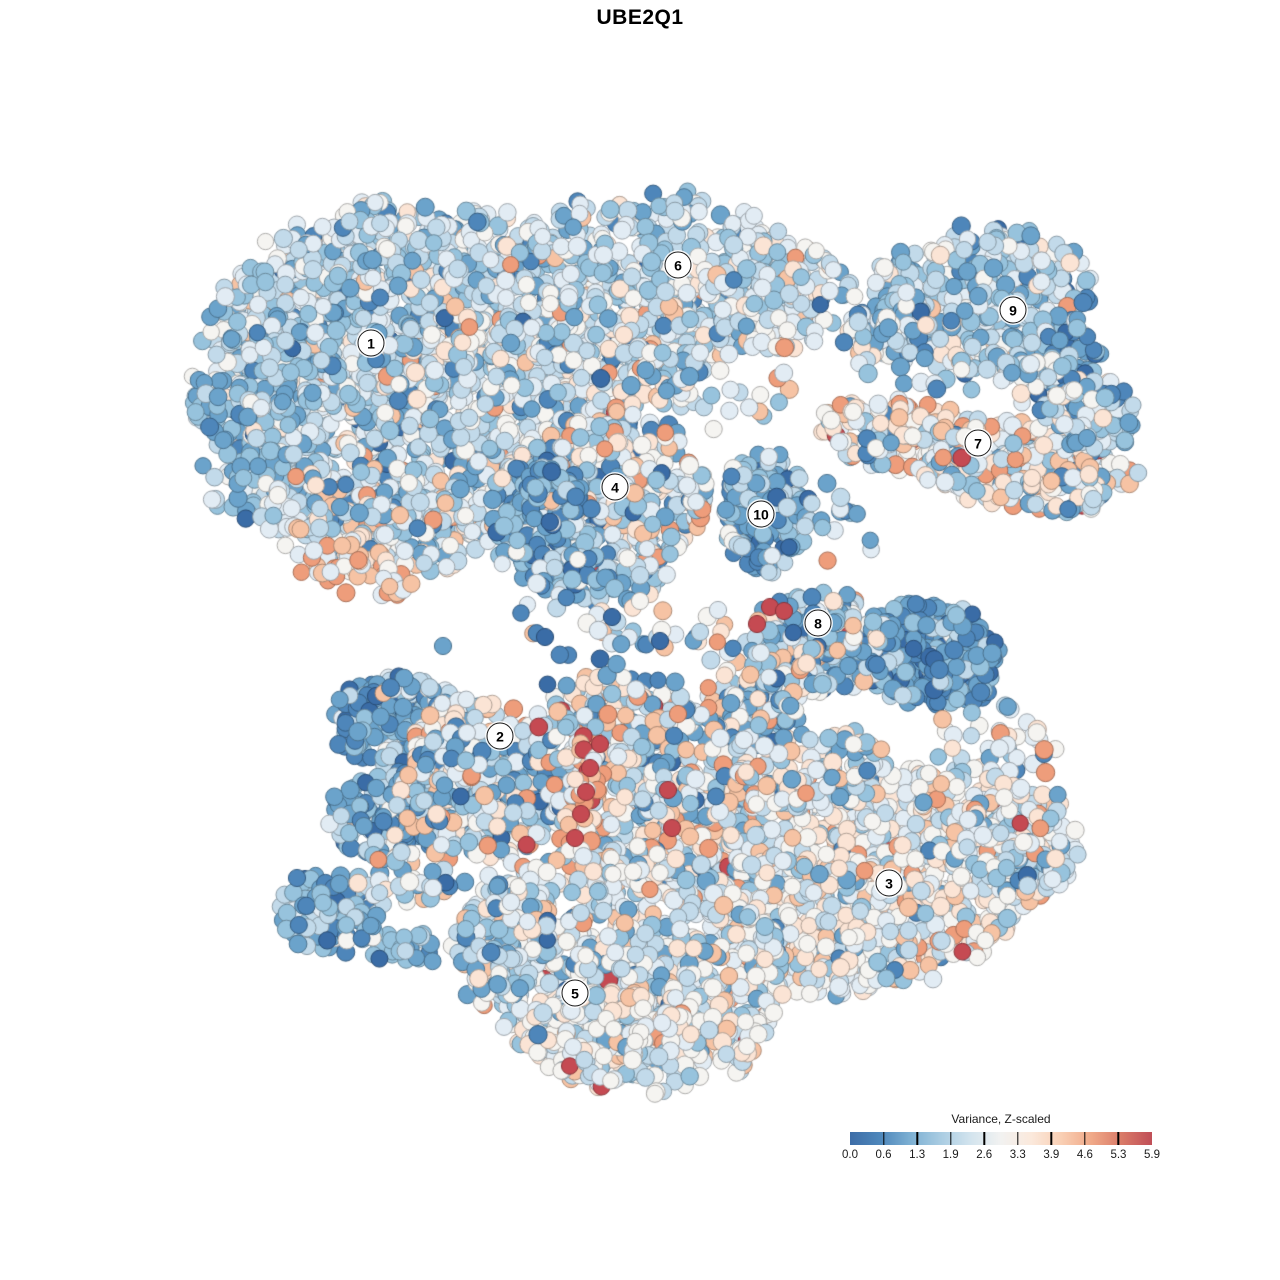 This screenshot has width=1280, height=1280. Describe the element at coordinates (1152, 1155) in the screenshot. I see `legend-tick-label: 5.9` at that location.